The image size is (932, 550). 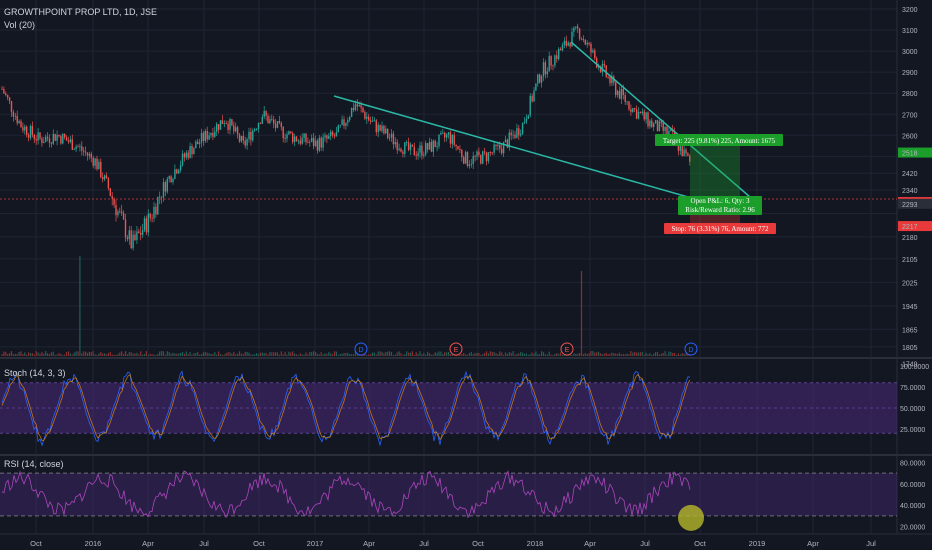 I want to click on price-tag-text: 2217, so click(x=910, y=227).